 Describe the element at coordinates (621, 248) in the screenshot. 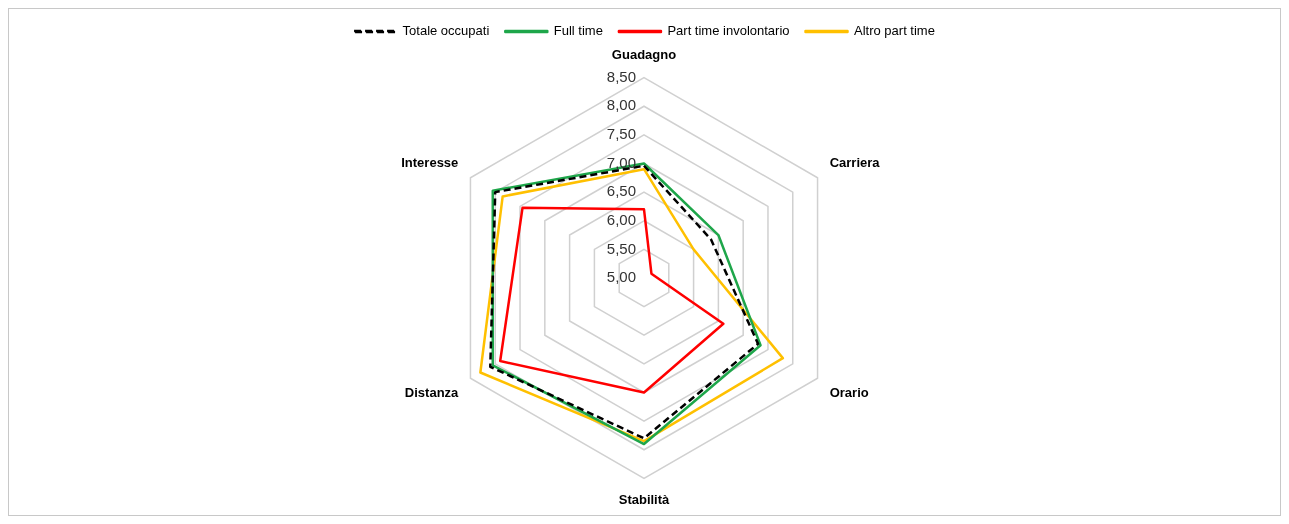

I see `y-tick-label: 5,50` at that location.